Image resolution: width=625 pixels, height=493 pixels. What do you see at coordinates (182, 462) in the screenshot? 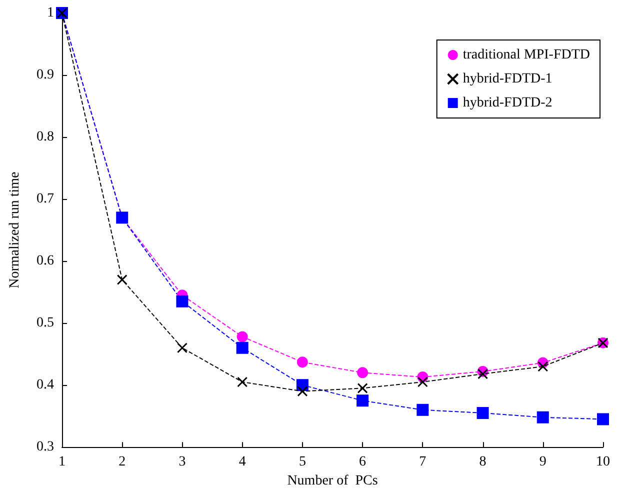
I see `x-tick-label: 3` at bounding box center [182, 462].